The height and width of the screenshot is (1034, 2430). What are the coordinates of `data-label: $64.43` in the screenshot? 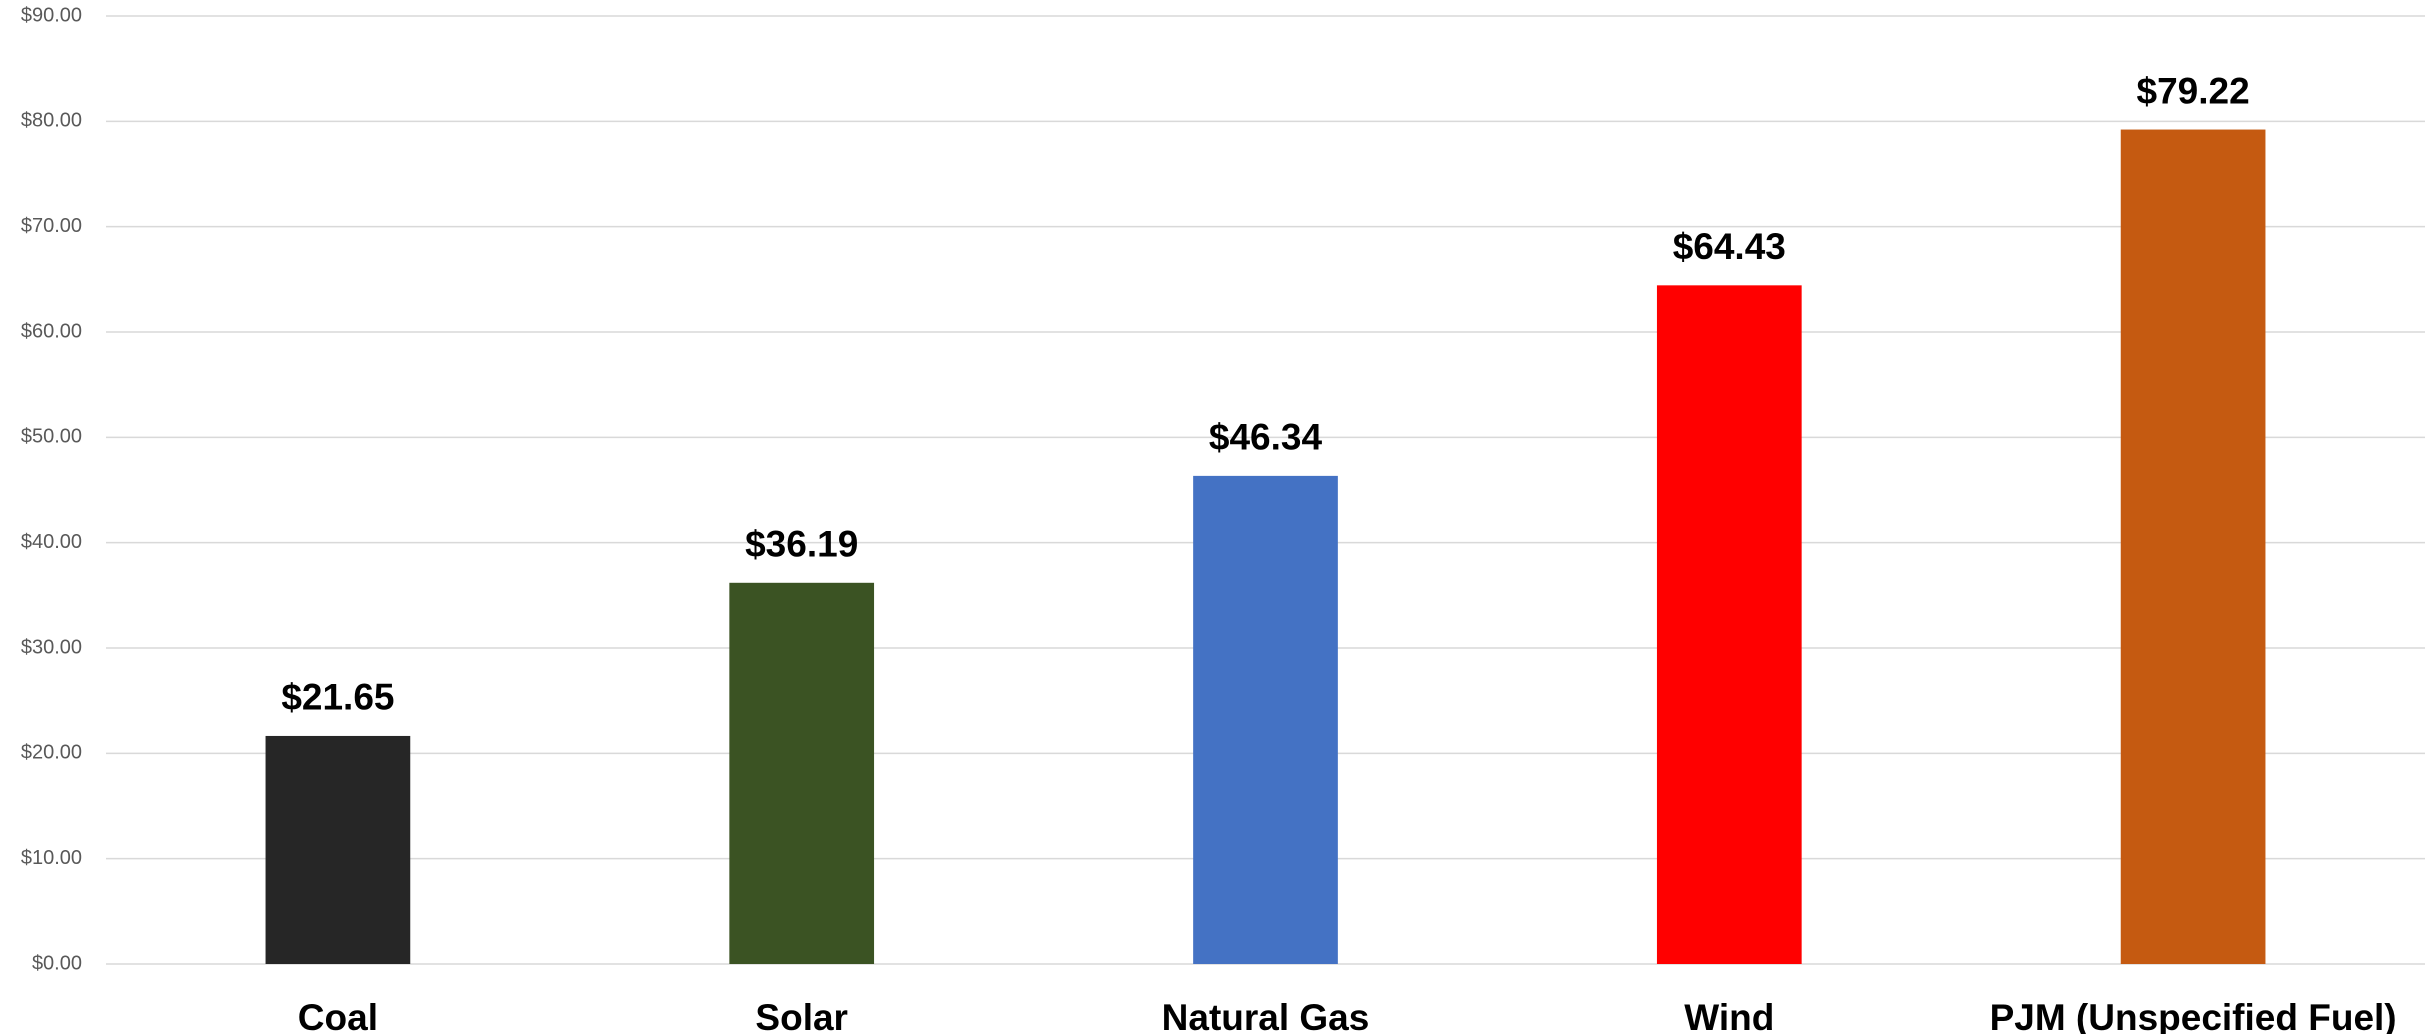 It's located at (1729, 246).